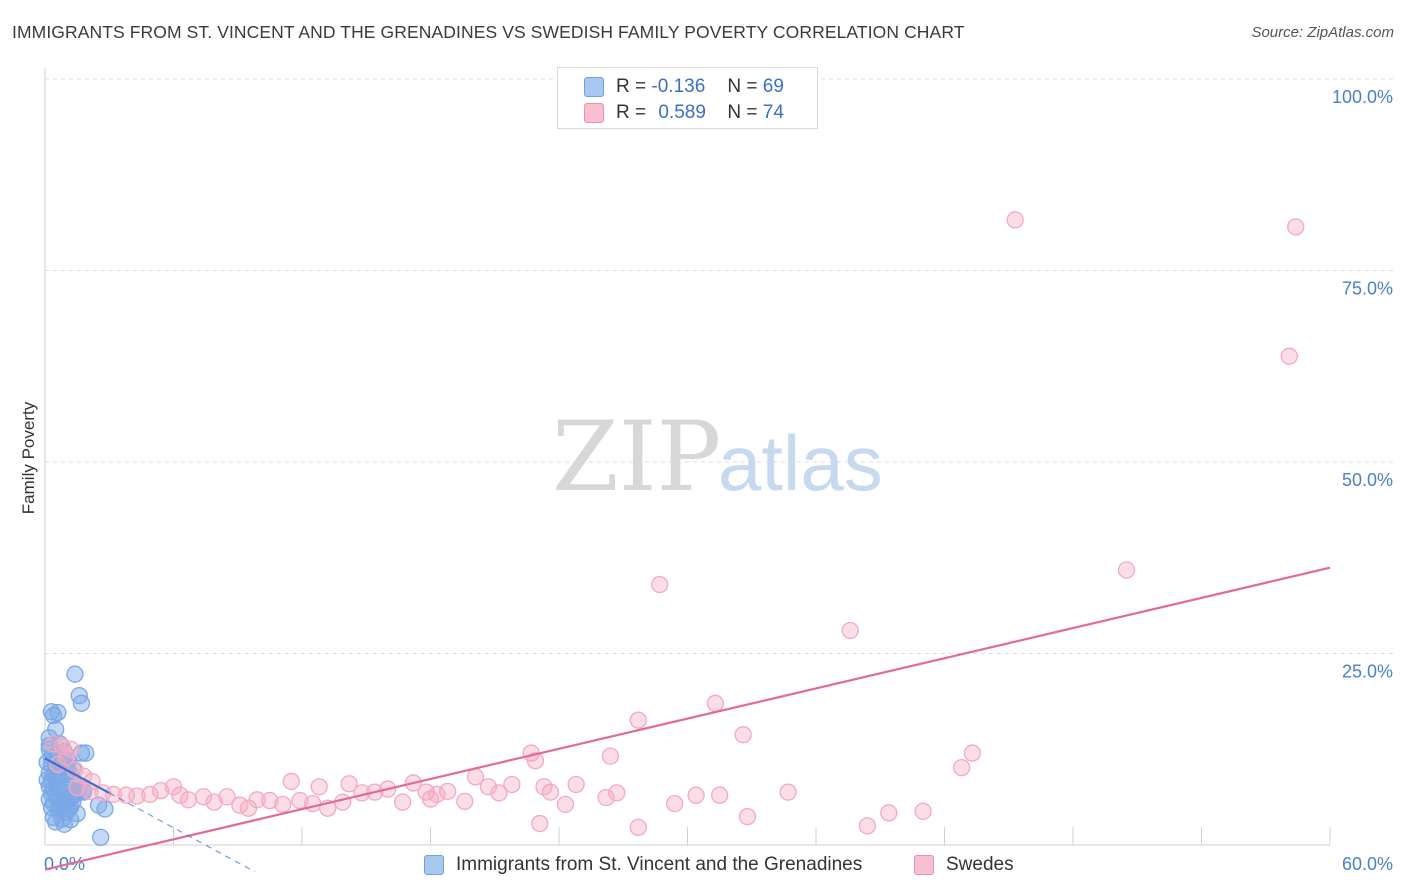 The width and height of the screenshot is (1406, 892). What do you see at coordinates (1367, 672) in the screenshot?
I see `y-tick-label: 25.0%` at bounding box center [1367, 672].